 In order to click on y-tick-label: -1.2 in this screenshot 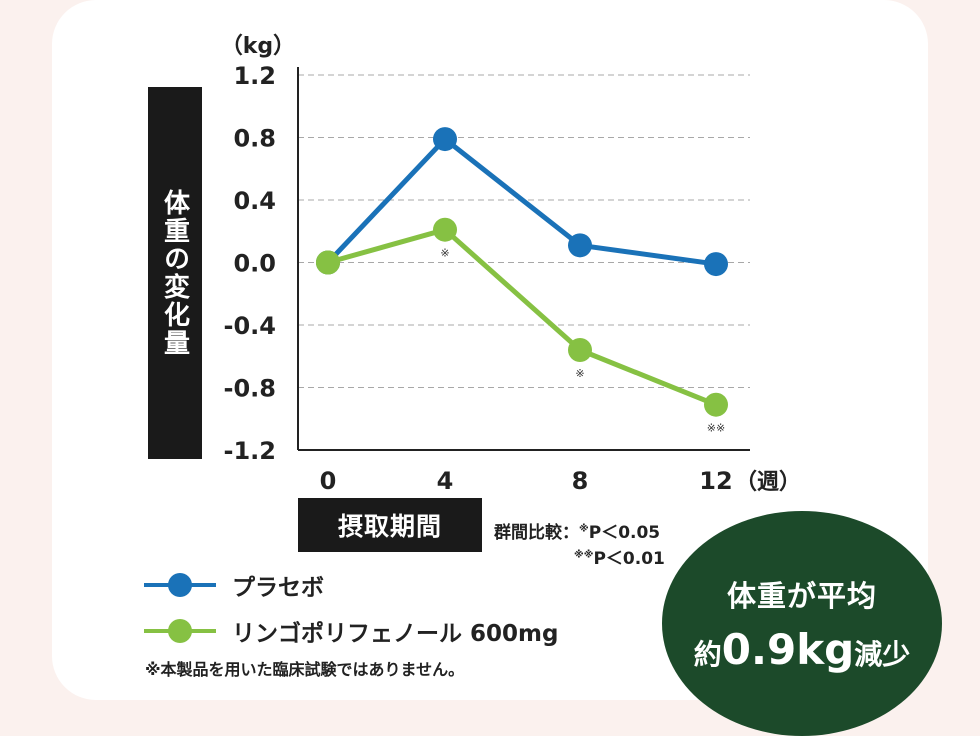, I will do `click(250, 451)`.